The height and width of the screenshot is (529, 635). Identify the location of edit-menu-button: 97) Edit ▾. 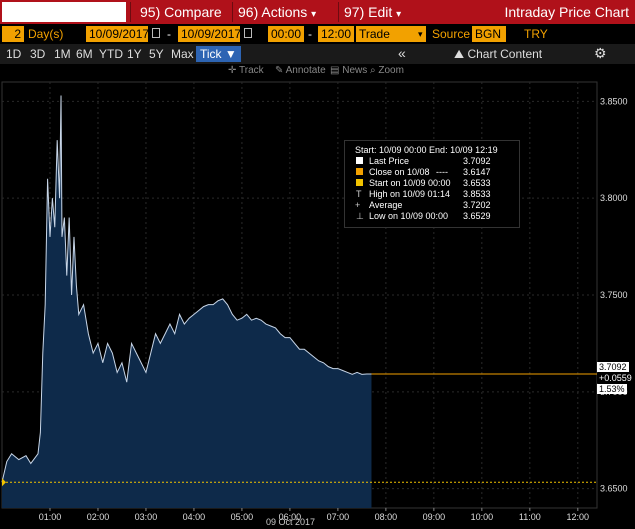
(372, 12).